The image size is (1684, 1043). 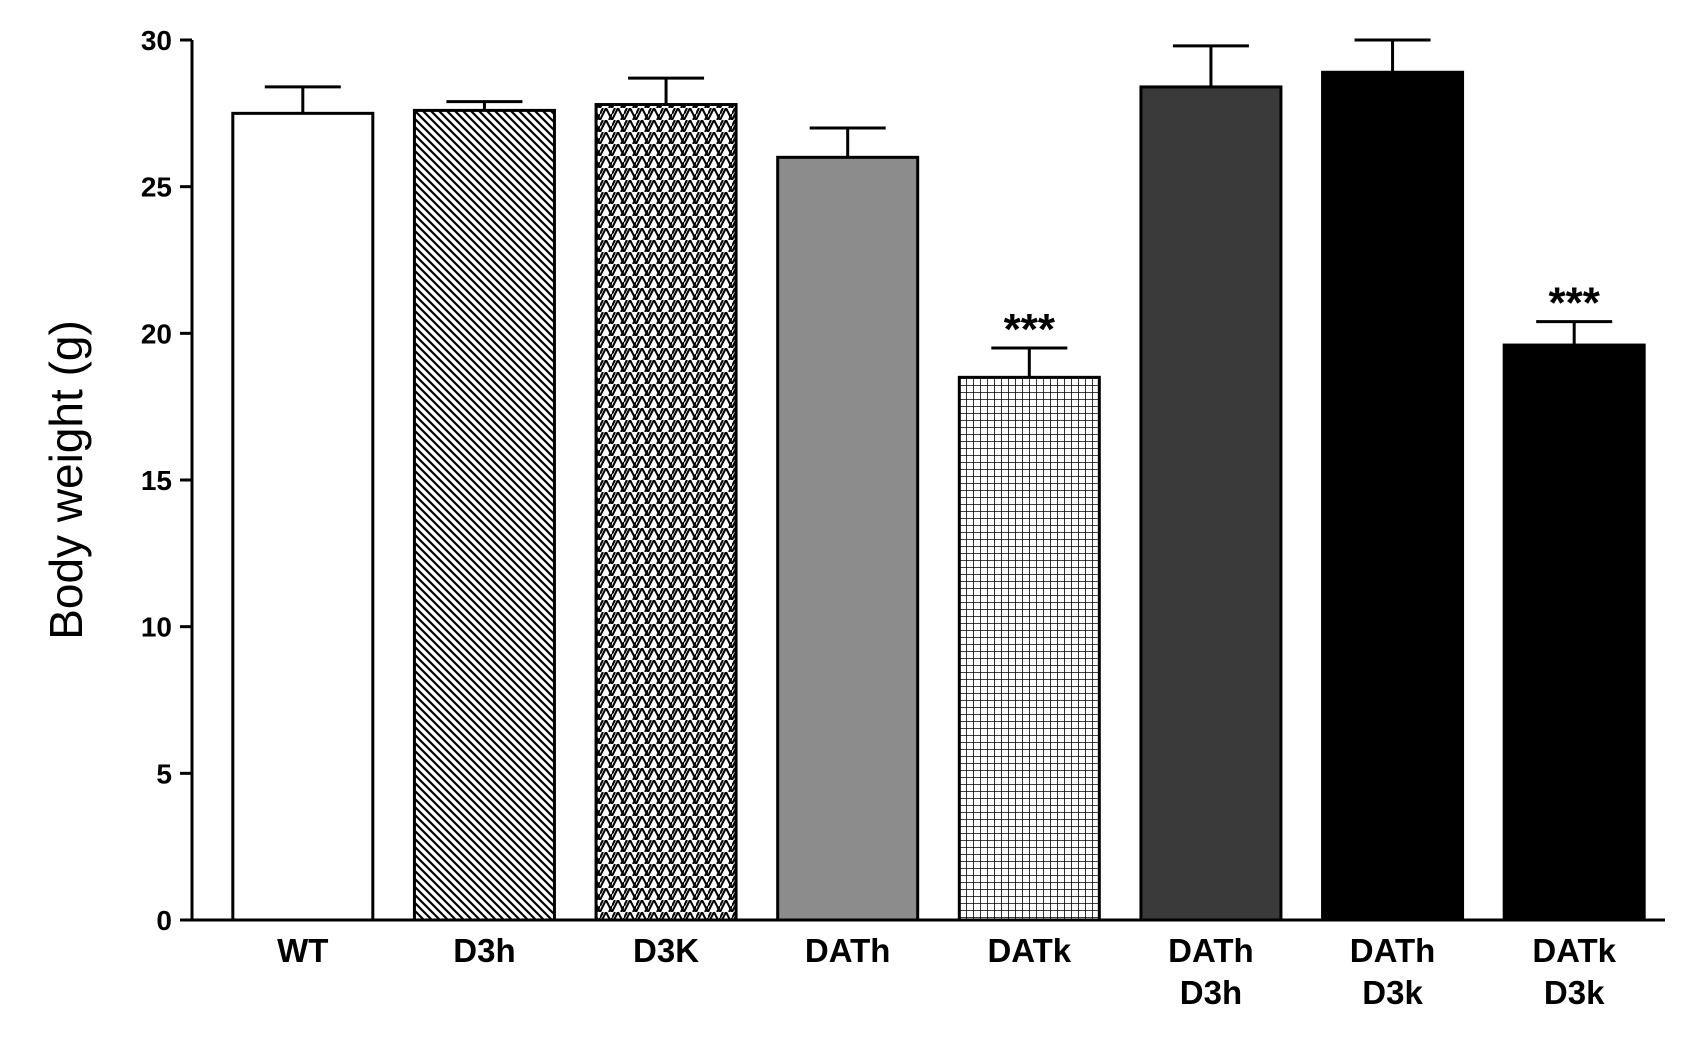 I want to click on y-tick-label: 20, so click(x=156, y=333).